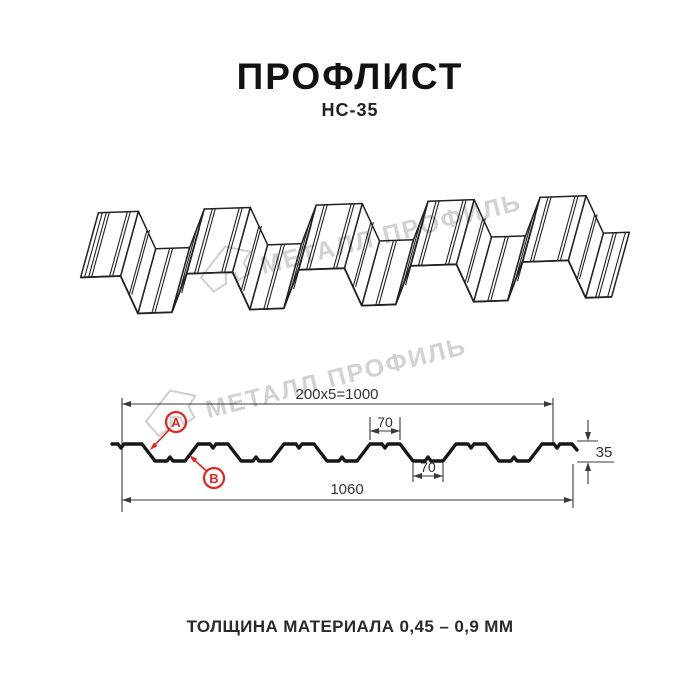  What do you see at coordinates (169, 430) in the screenshot?
I see `callout-a: А` at bounding box center [169, 430].